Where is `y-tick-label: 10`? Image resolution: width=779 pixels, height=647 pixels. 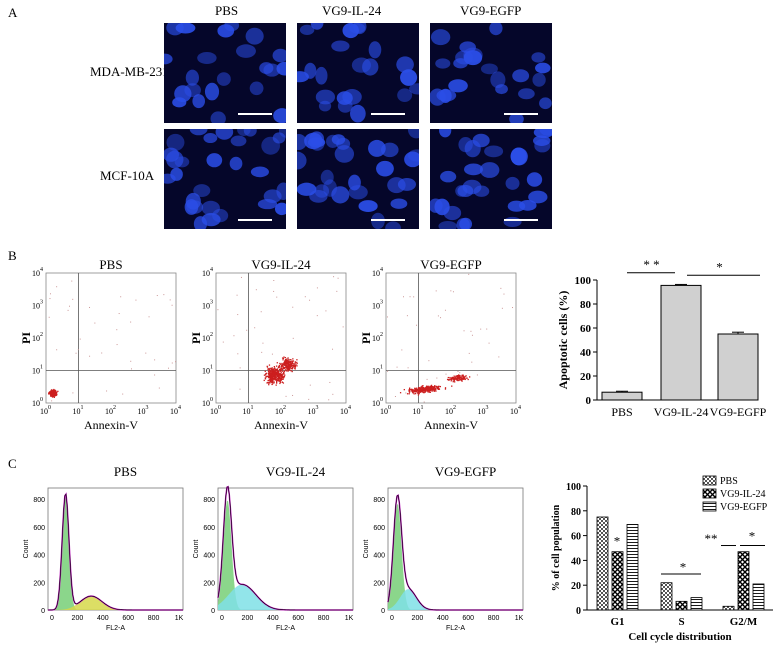
y-tick-label: 10 is located at coordinates (376, 371).